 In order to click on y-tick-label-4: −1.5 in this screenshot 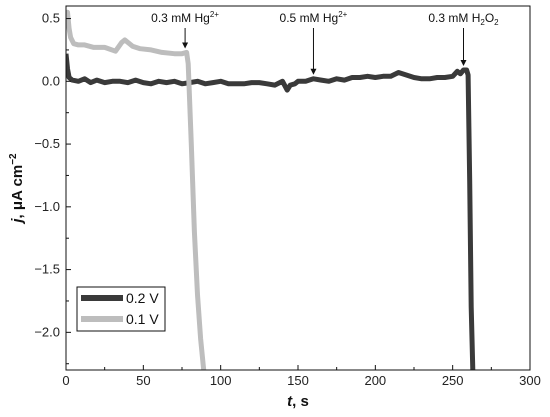, I will do `click(47, 269)`.